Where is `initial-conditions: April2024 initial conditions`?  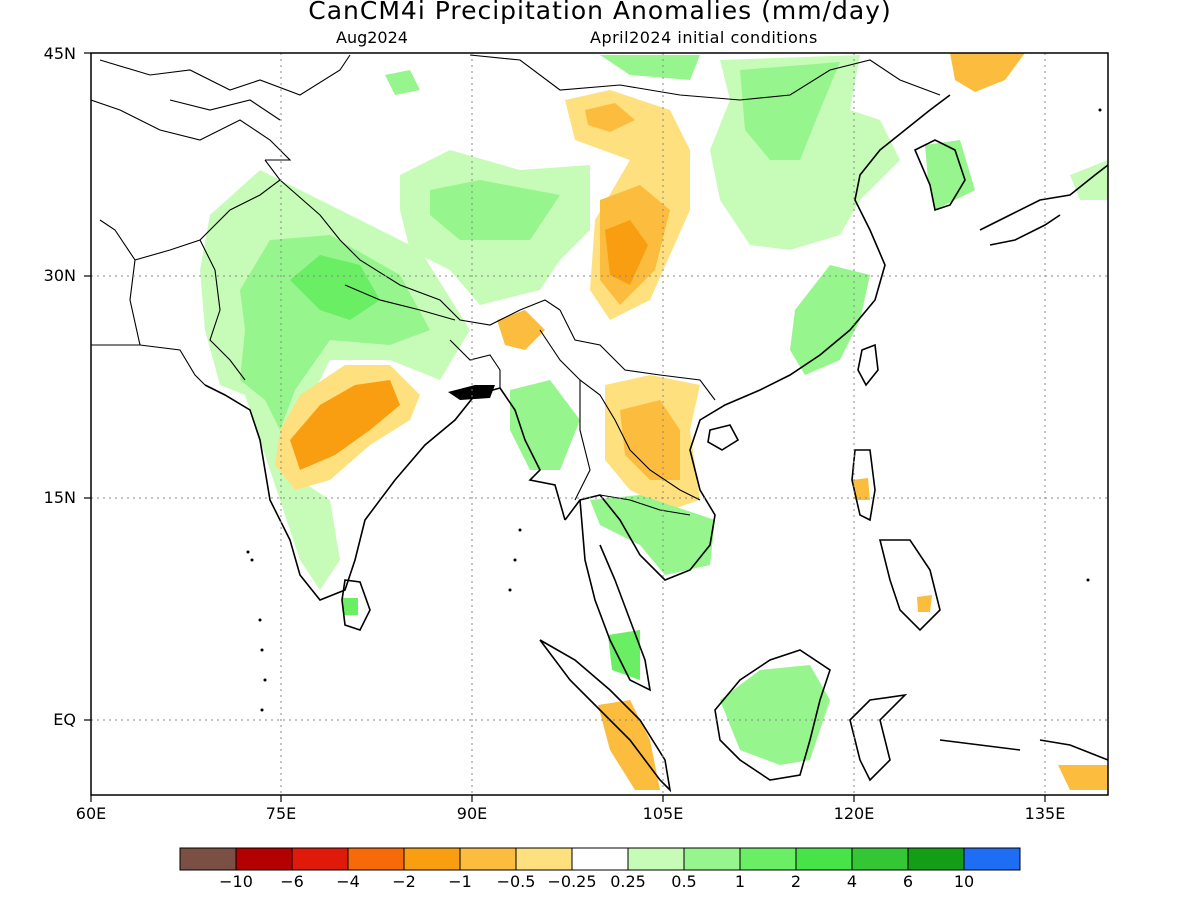
initial-conditions: April2024 initial conditions is located at coordinates (704, 37).